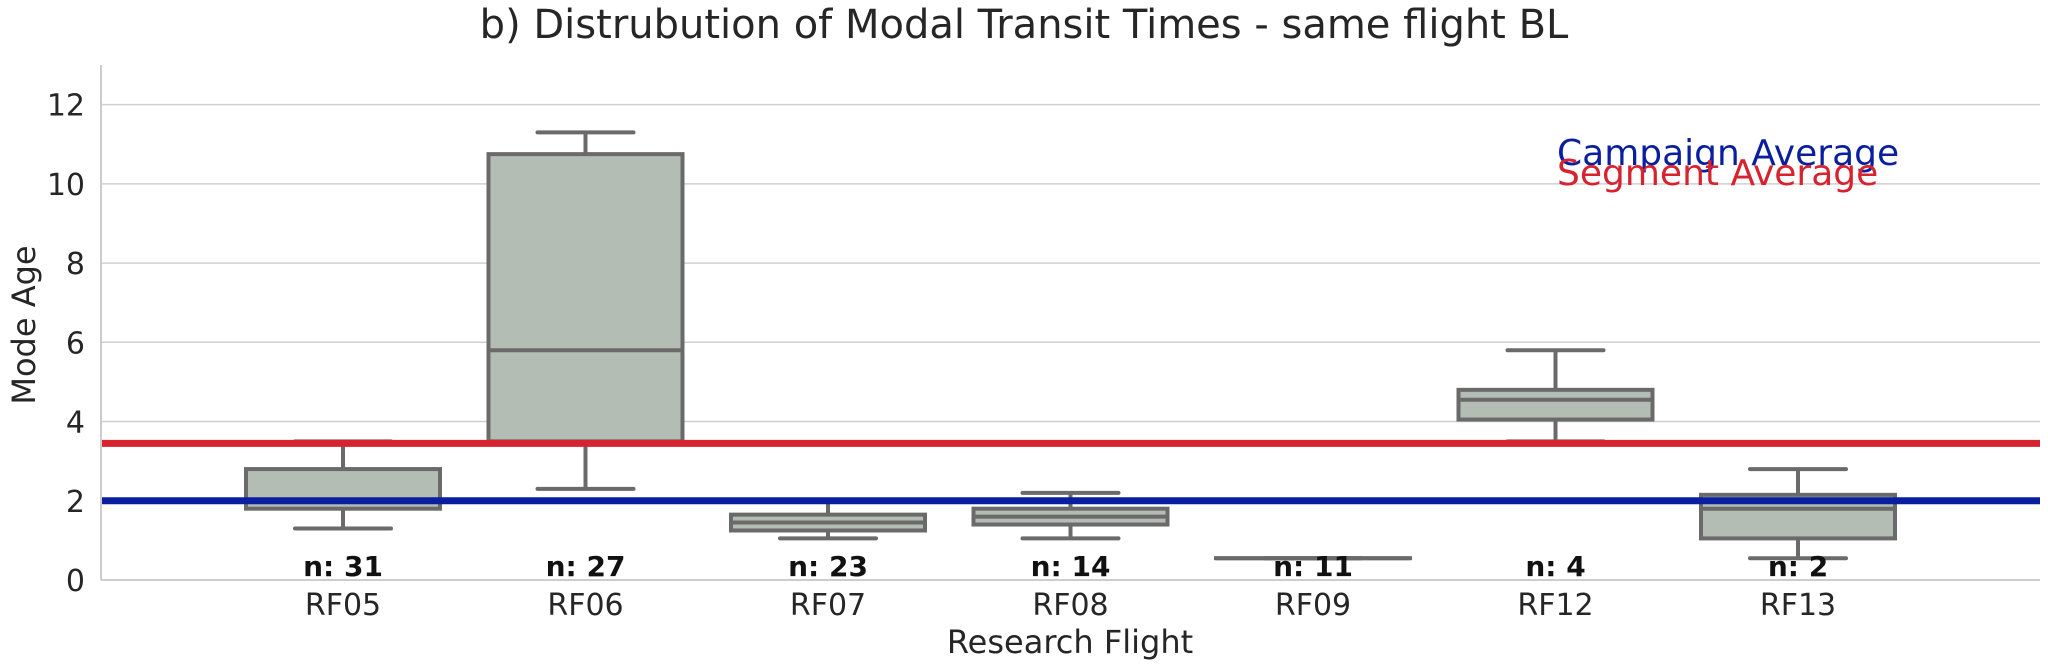 Image resolution: width=2048 pixels, height=670 pixels. Describe the element at coordinates (24, 324) in the screenshot. I see `y-axis-label: Mode Age` at that location.